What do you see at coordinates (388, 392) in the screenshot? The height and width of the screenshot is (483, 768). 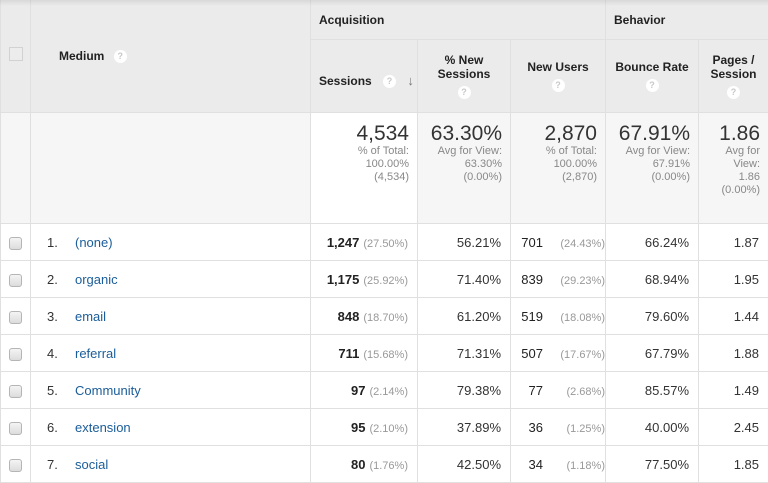 I see `sessions-percent: (2.14%)` at bounding box center [388, 392].